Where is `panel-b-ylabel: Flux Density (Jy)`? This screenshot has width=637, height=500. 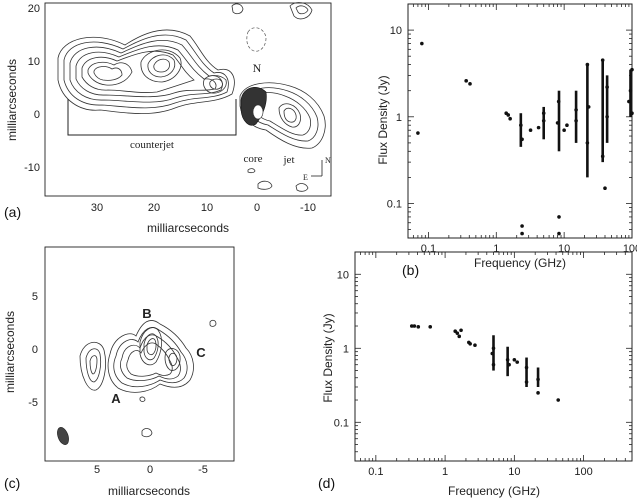
panel-b-ylabel: Flux Density (Jy) is located at coordinates (383, 119).